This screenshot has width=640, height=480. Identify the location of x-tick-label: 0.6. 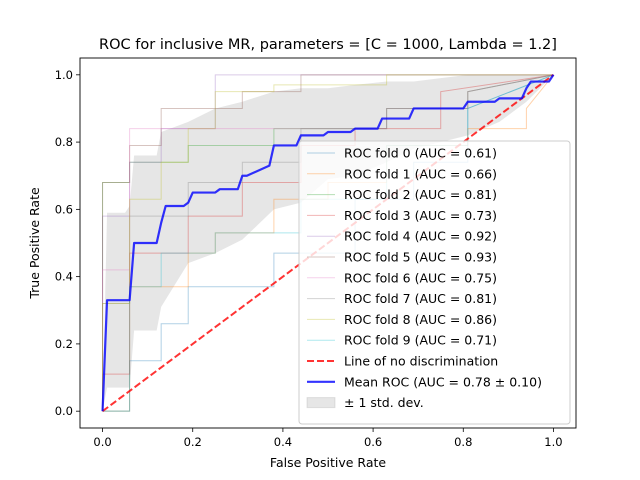
(373, 442).